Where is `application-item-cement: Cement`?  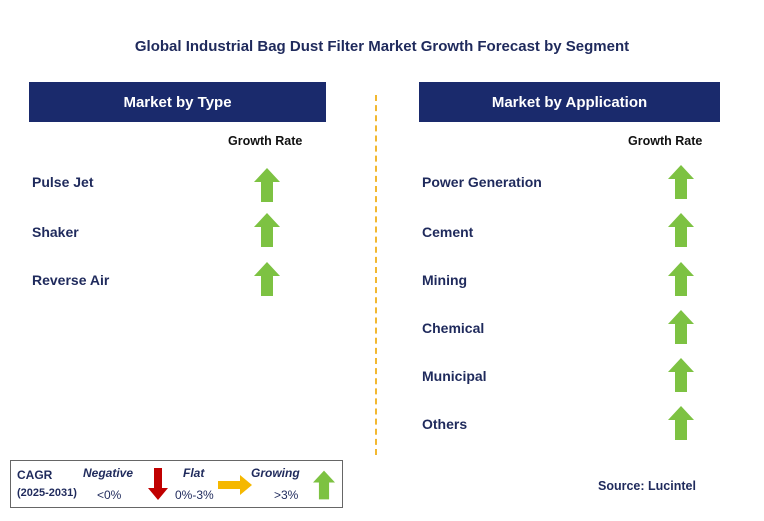 application-item-cement: Cement is located at coordinates (448, 232).